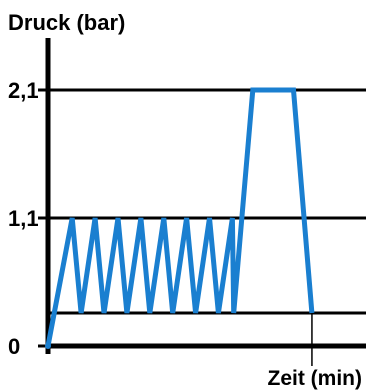  What do you see at coordinates (315, 378) in the screenshot?
I see `x-axis-label: Zeit (min)` at bounding box center [315, 378].